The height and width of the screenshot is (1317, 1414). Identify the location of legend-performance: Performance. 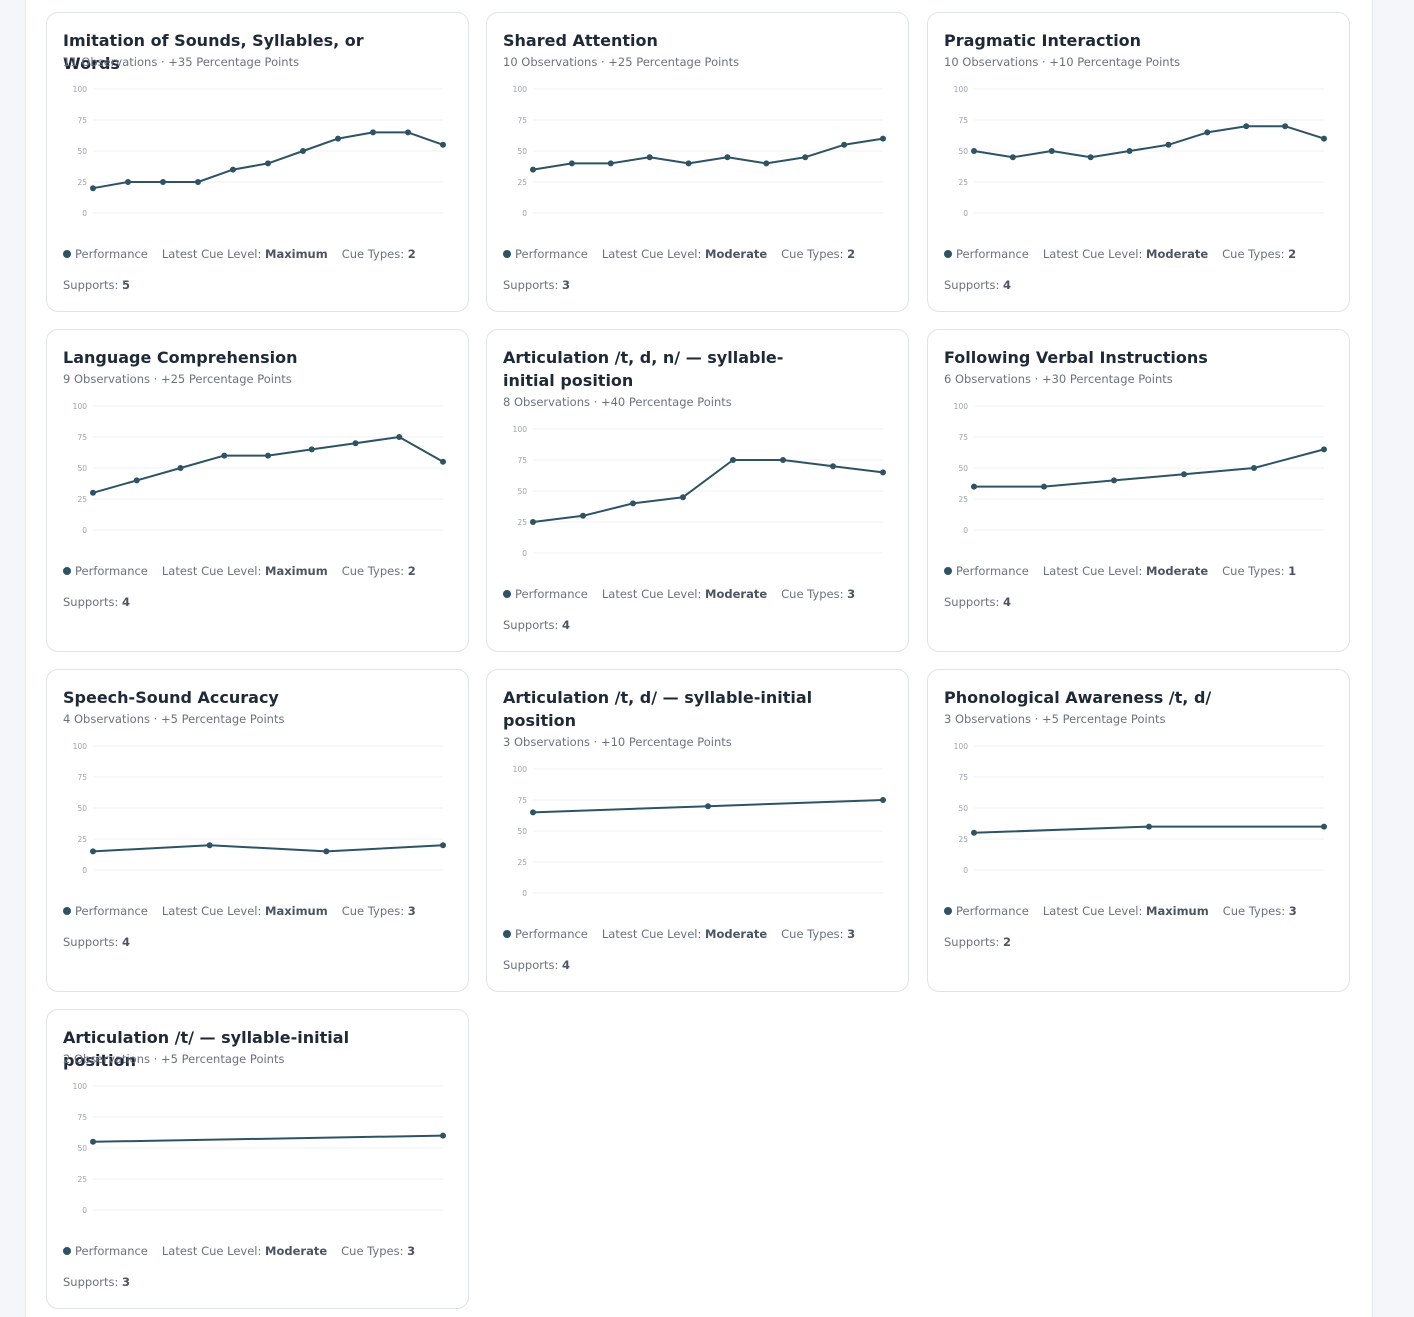
(105, 911).